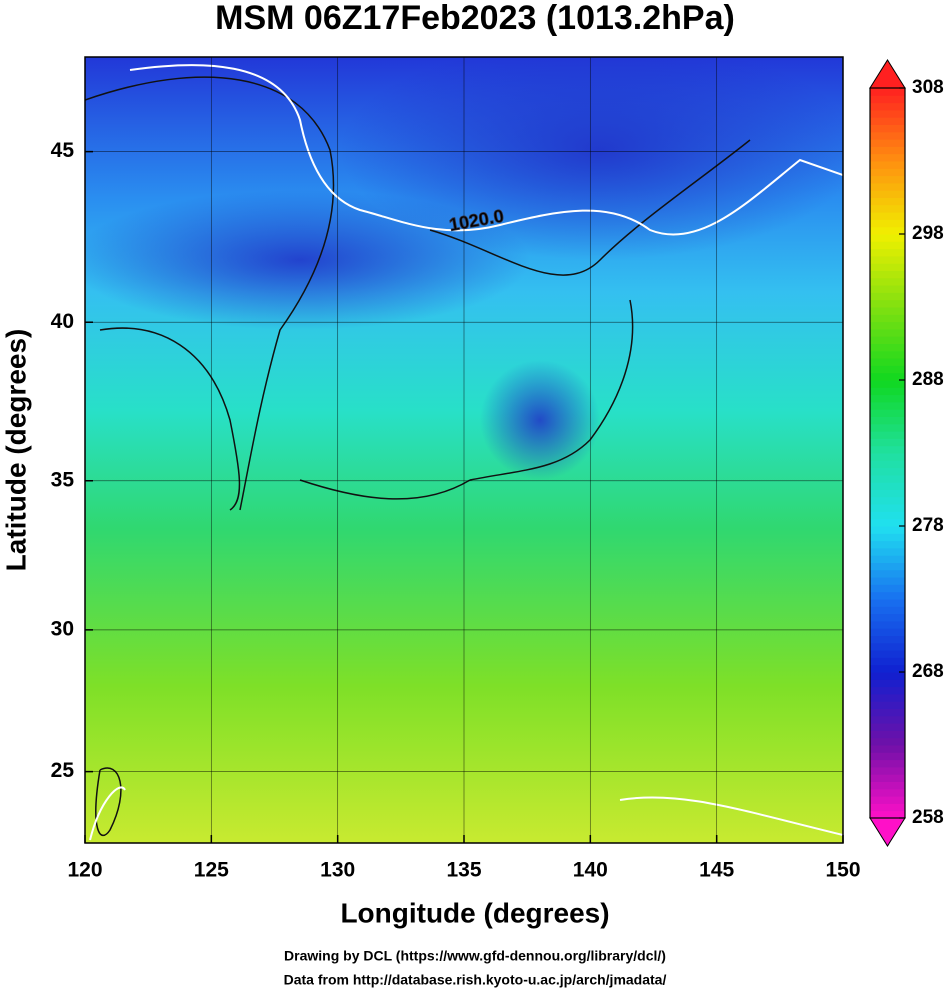 The width and height of the screenshot is (950, 993). Describe the element at coordinates (716, 870) in the screenshot. I see `x-tick-label: 145` at that location.